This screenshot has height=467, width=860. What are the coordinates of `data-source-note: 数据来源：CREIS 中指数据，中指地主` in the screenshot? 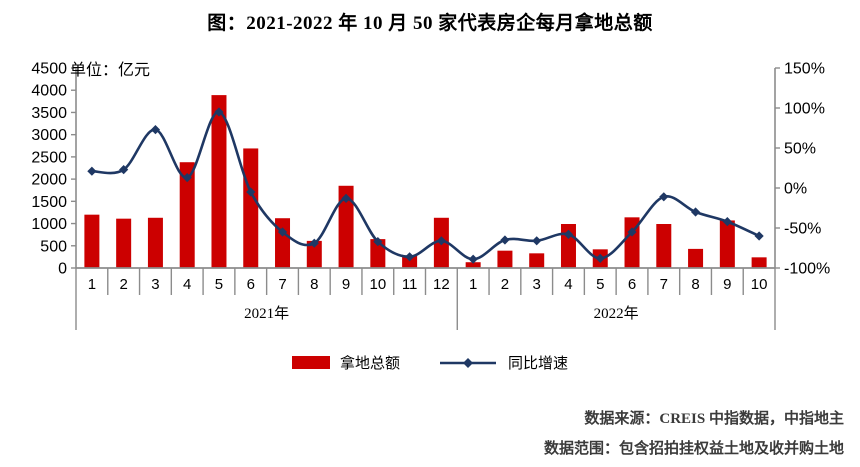 It's located at (714, 419).